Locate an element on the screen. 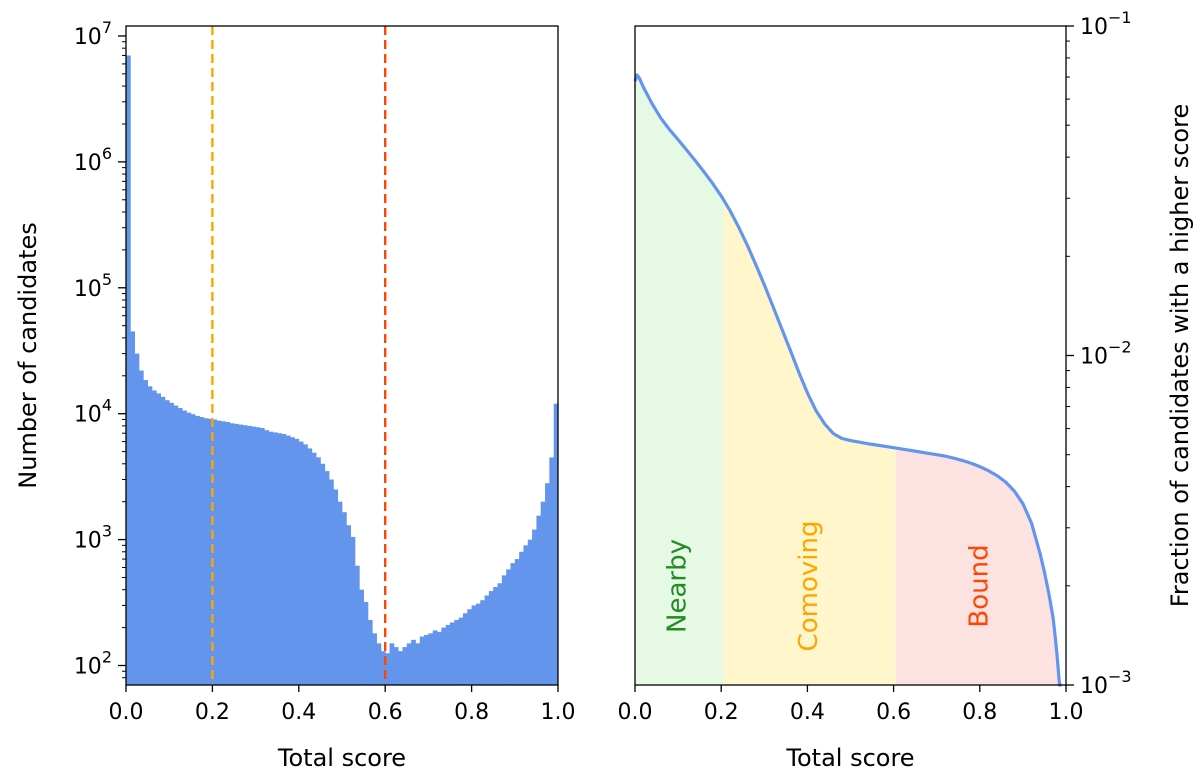 The height and width of the screenshot is (776, 1200). histogram-x-axis-label: Total score is located at coordinates (341, 758).